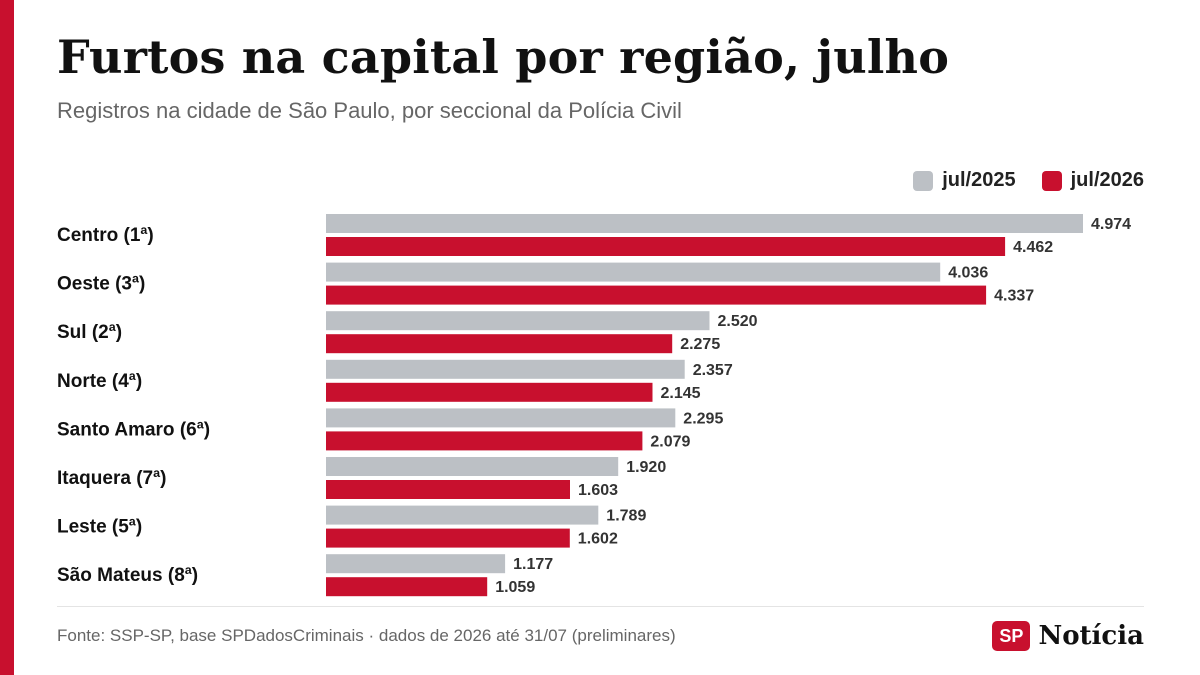 This screenshot has height=675, width=1200. I want to click on legend-item-2026: jul/2026, so click(1092, 180).